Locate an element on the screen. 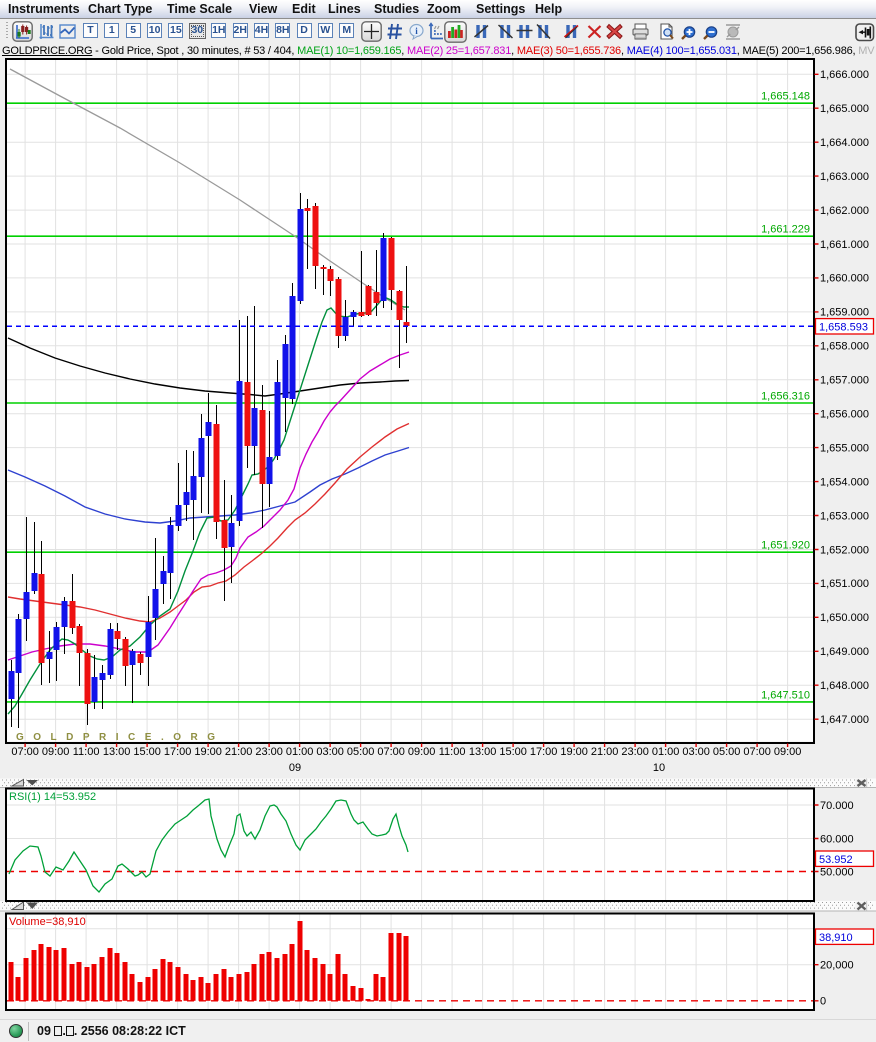  svg-text: 1,663.000 is located at coordinates (844, 177).